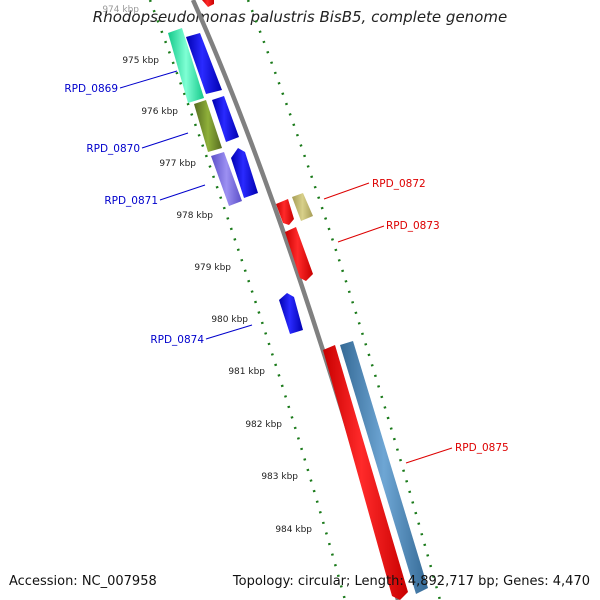 Image resolution: width=600 pixels, height=600 pixels. I want to click on tick-label: 984 kbp, so click(293, 530).